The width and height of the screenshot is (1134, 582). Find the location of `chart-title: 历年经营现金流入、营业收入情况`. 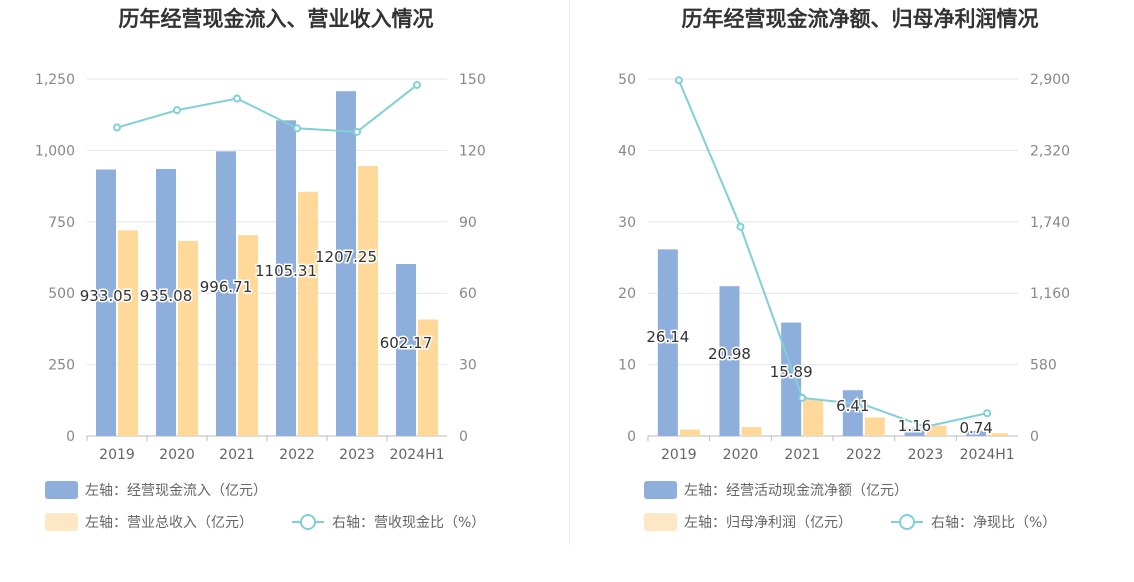

chart-title: 历年经营现金流入、营业收入情况 is located at coordinates (276, 19).